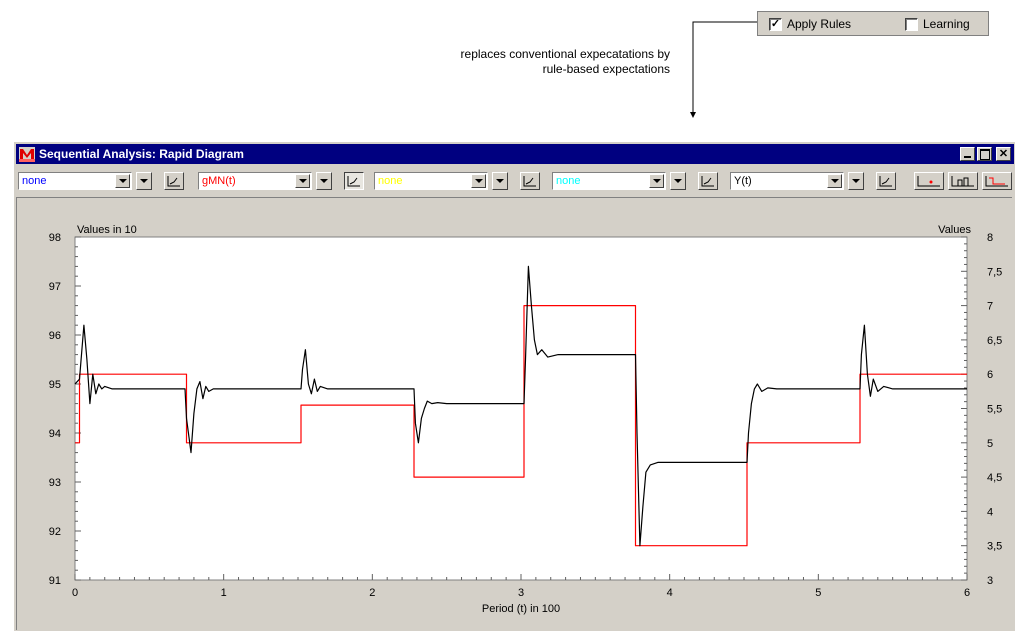  Describe the element at coordinates (565, 54) in the screenshot. I see `annotation-line-1: replaces conventional expecatations by` at that location.